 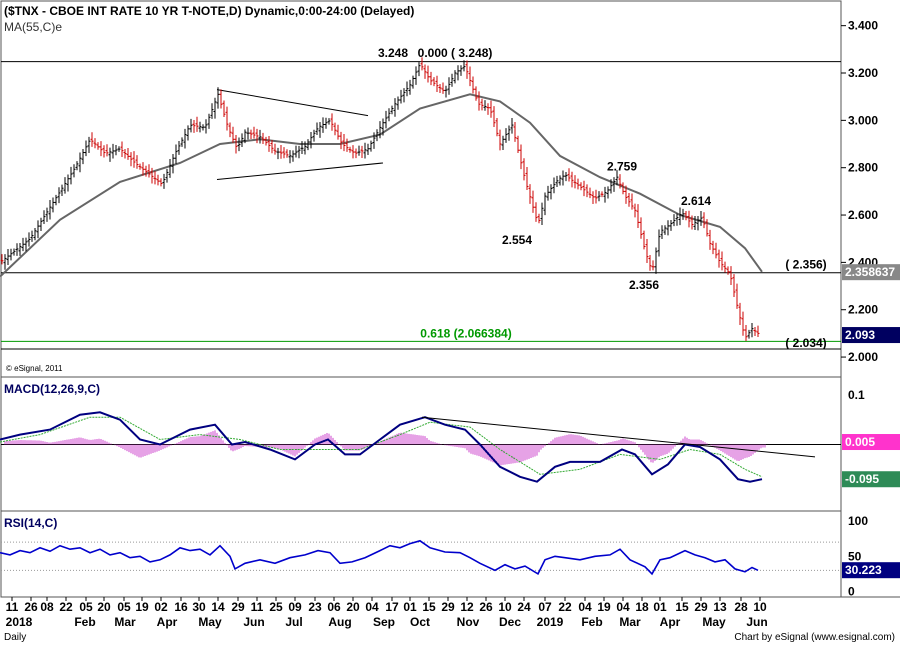 What do you see at coordinates (863, 215) in the screenshot?
I see `price-tick-label: 2.600` at bounding box center [863, 215].